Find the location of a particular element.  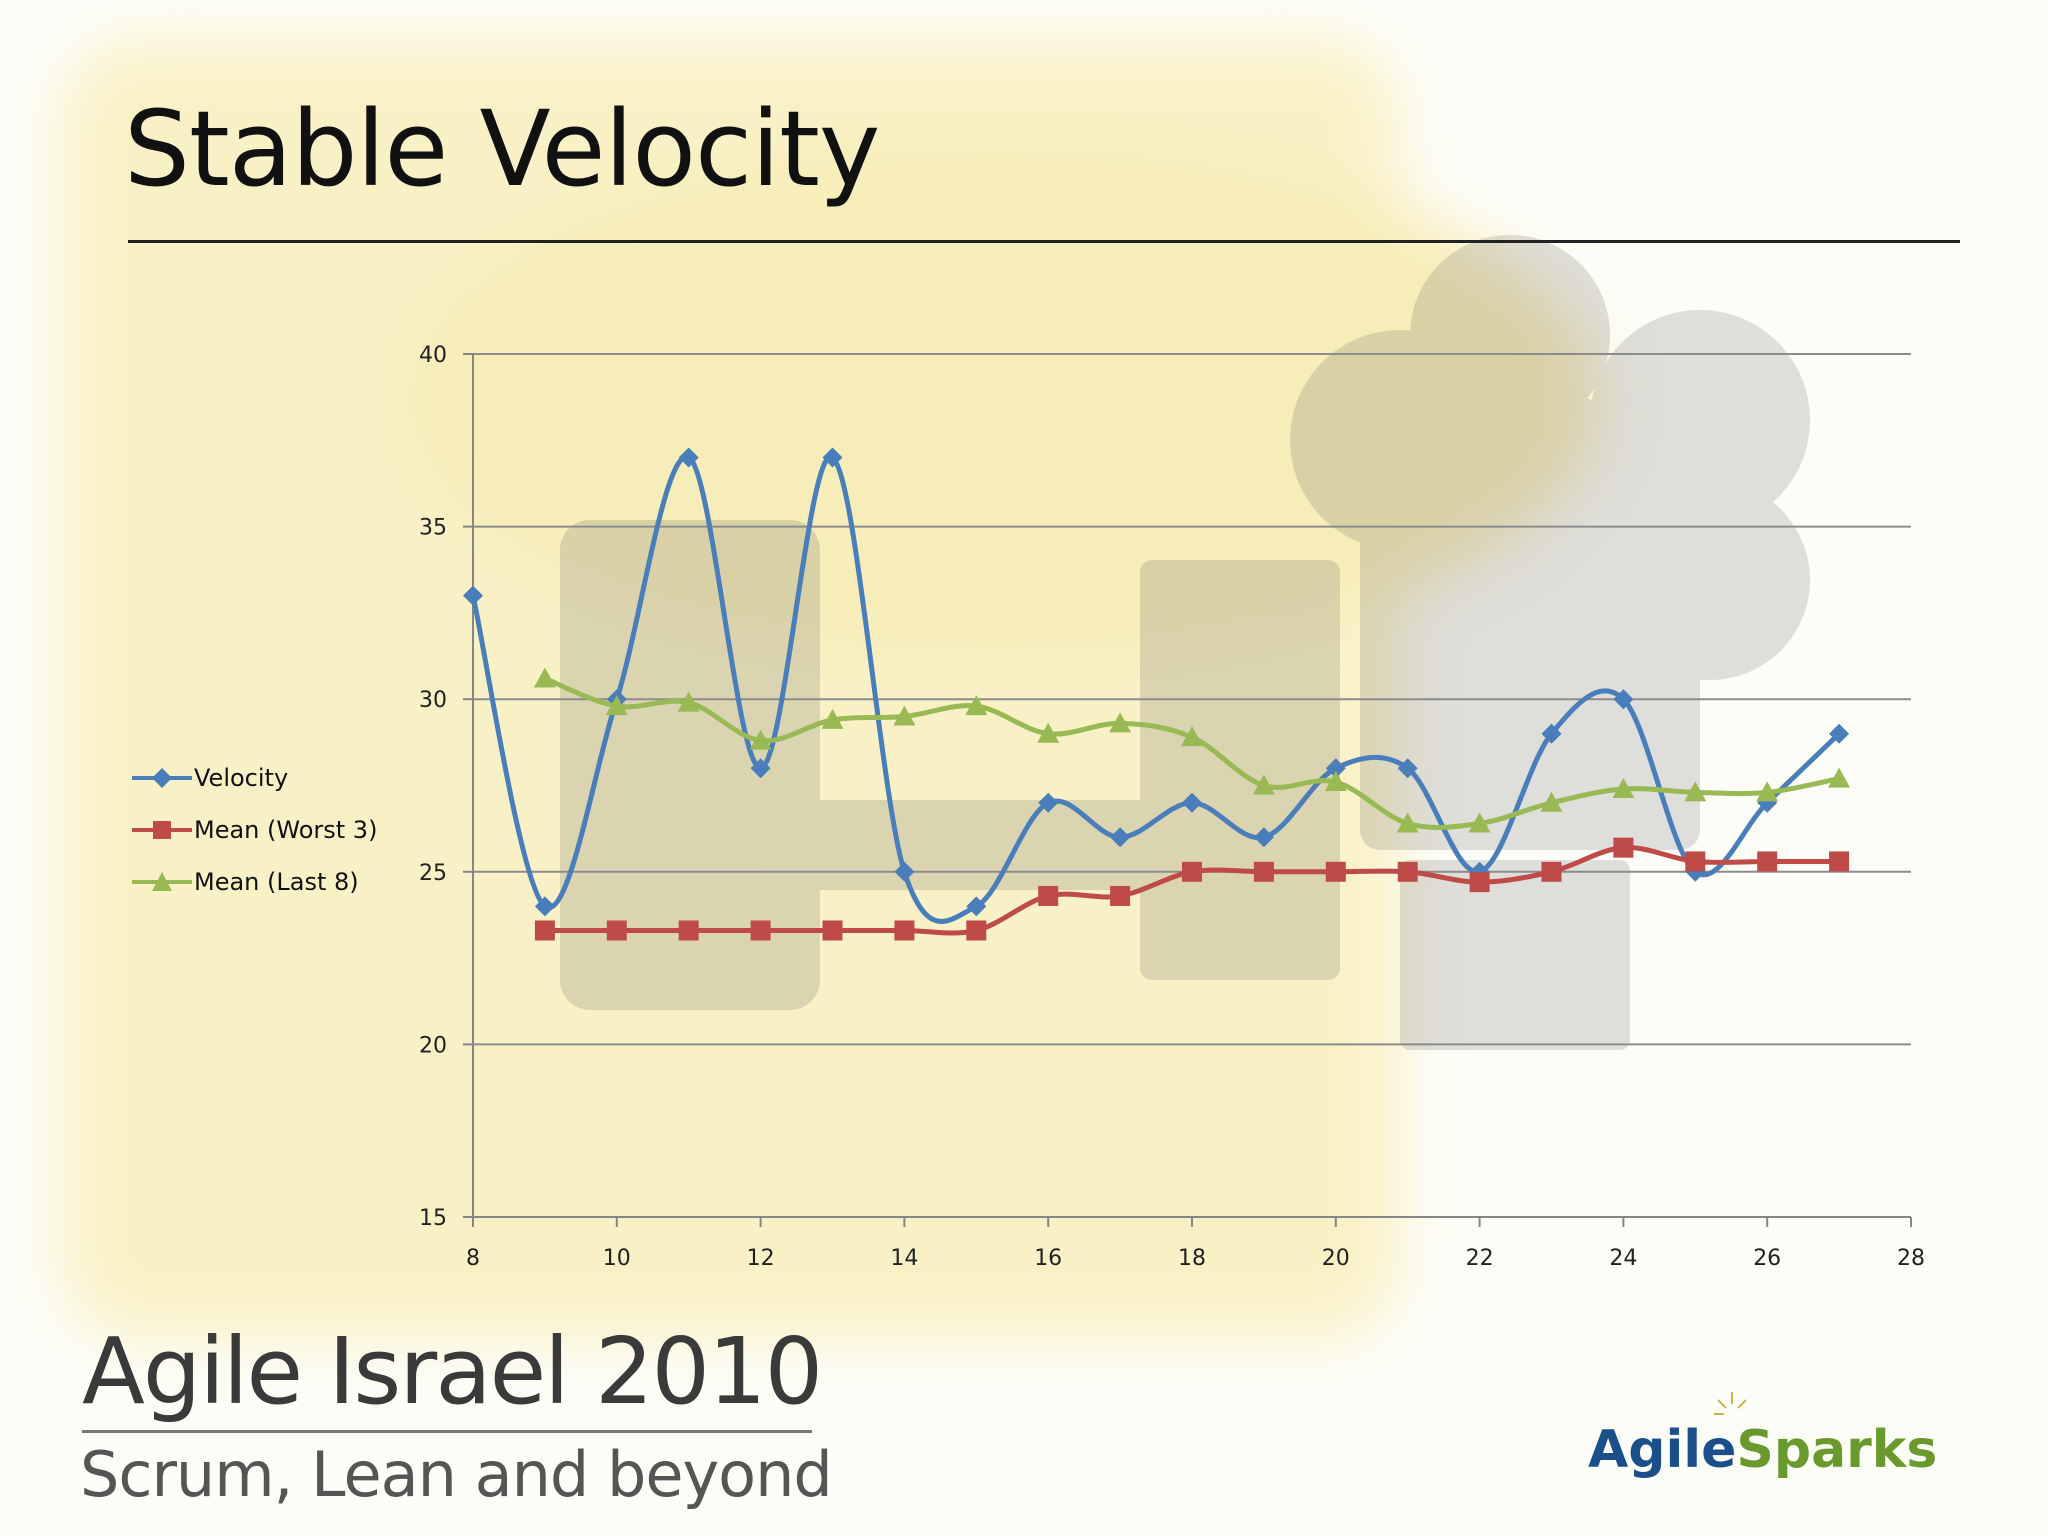

conference-title: Agile Israel 2010 is located at coordinates (452, 1371).